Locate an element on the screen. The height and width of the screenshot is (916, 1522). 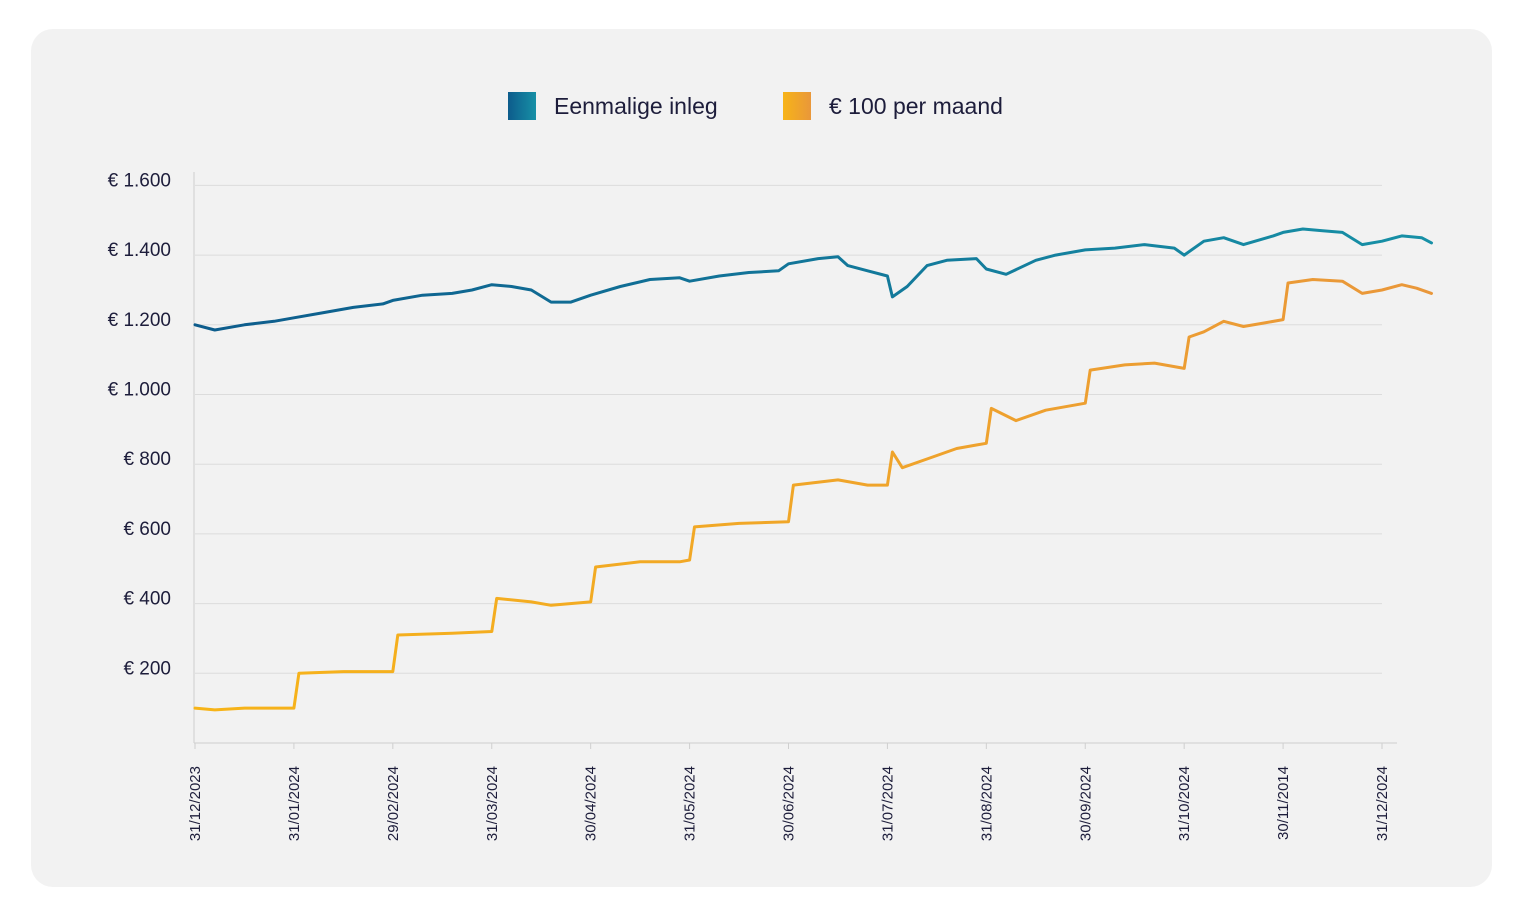
legend-swatch-eenmalige is located at coordinates (522, 106).